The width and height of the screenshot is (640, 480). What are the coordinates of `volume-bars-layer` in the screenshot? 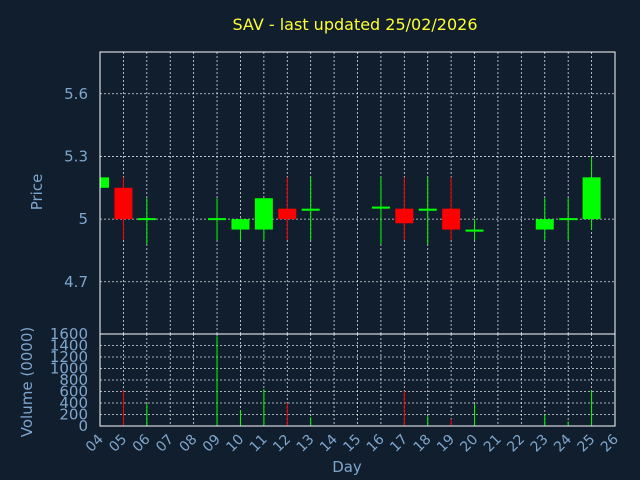 It's located at (357, 381).